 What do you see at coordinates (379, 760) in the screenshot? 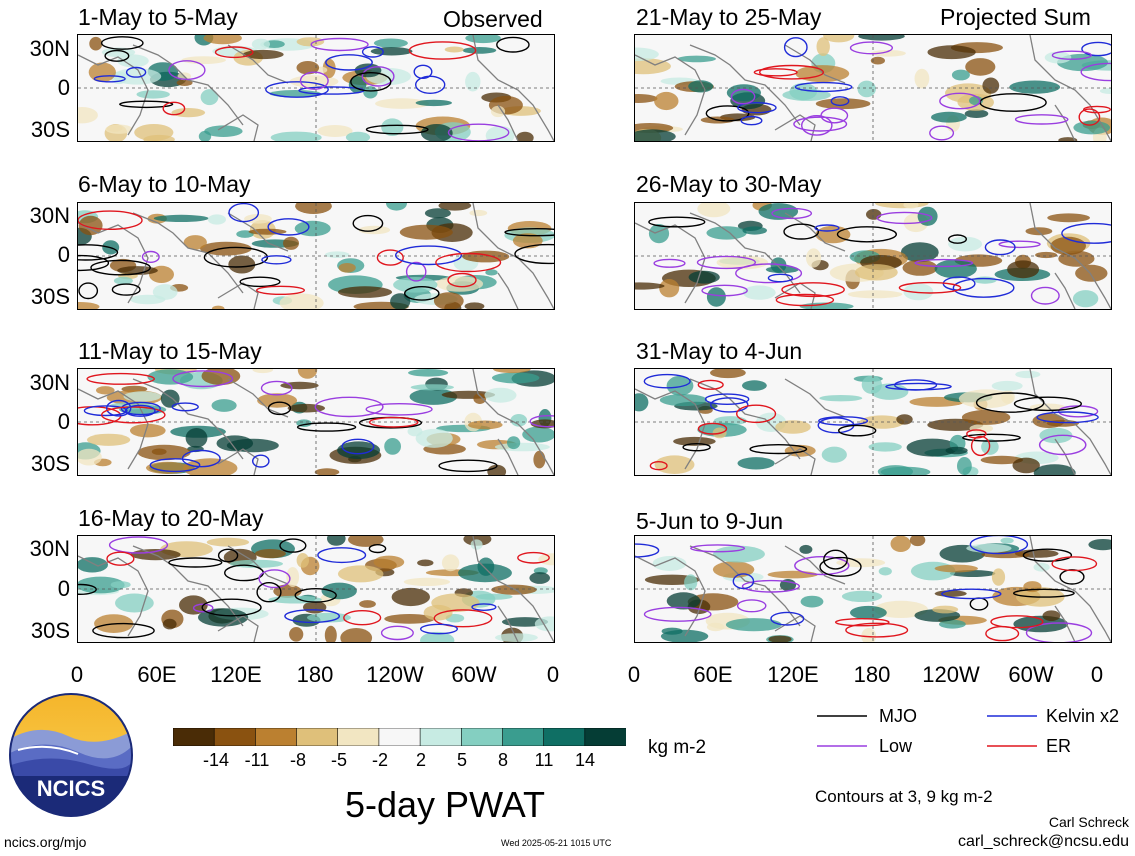
I see `colorbar-tick: -2` at bounding box center [379, 760].